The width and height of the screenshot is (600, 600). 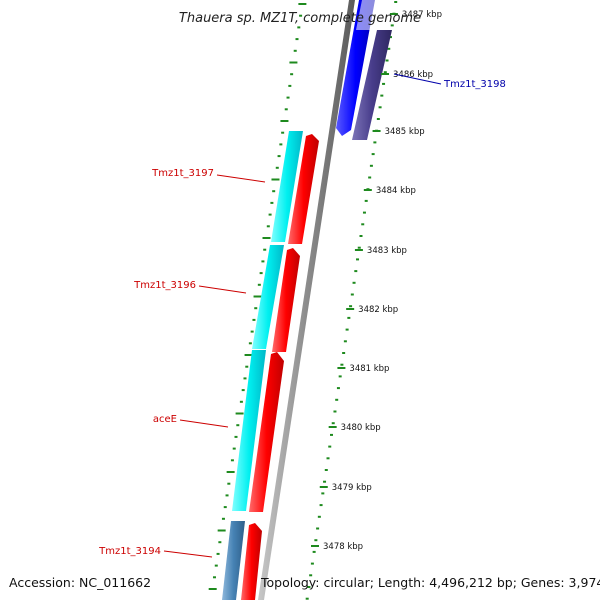 What do you see at coordinates (474, 84) in the screenshot?
I see `gene-label-Tmz1t_3198: Tmz1t_3198` at bounding box center [474, 84].